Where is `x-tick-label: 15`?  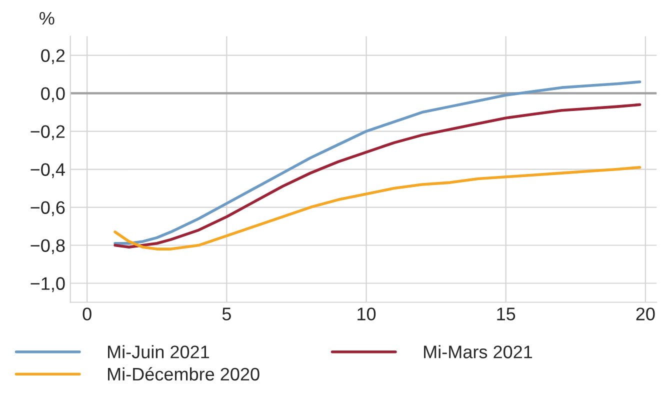 x-tick-label: 15 is located at coordinates (506, 314).